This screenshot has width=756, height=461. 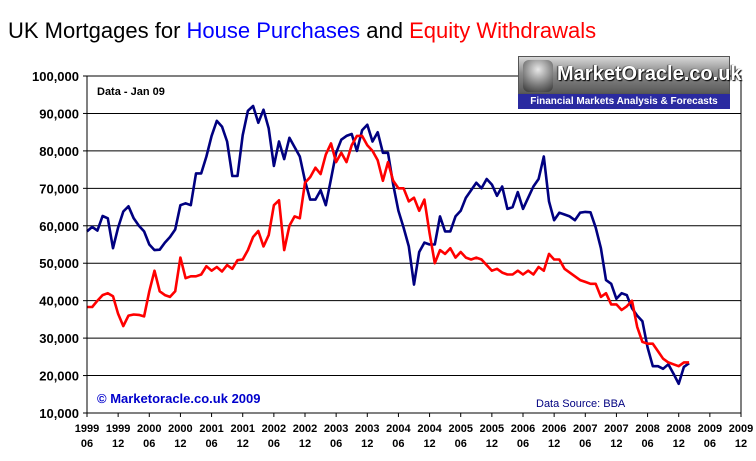 What do you see at coordinates (503, 30) in the screenshot?
I see `title-equity-withdrawals: Equity Withdrawals` at bounding box center [503, 30].